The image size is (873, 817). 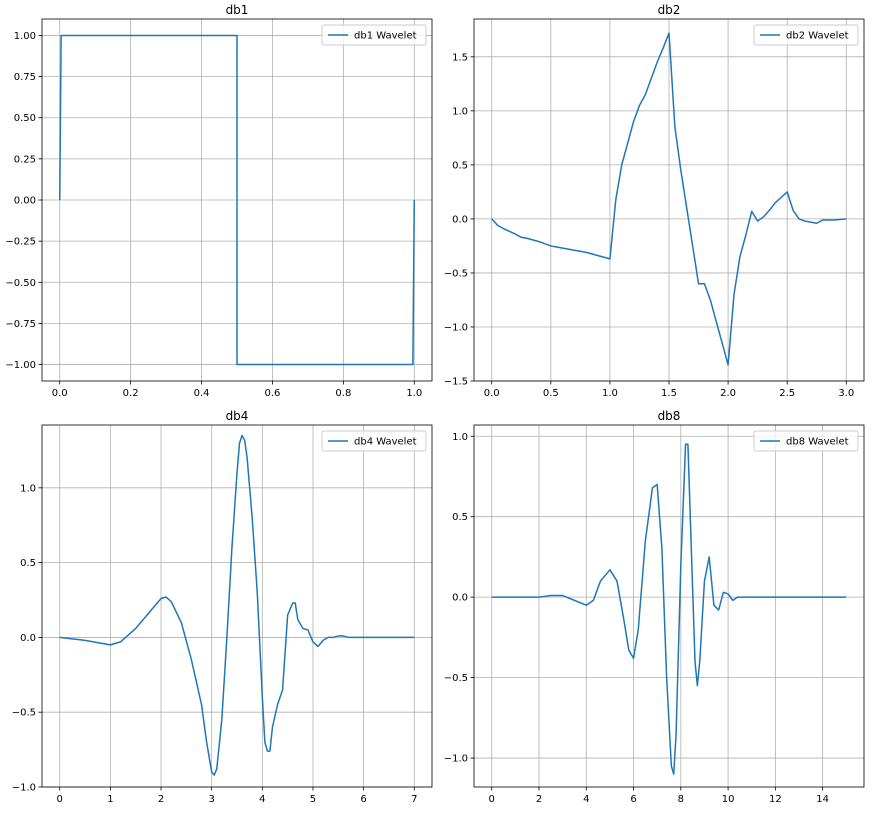 What do you see at coordinates (728, 799) in the screenshot?
I see `x-tick-label: 10` at bounding box center [728, 799].